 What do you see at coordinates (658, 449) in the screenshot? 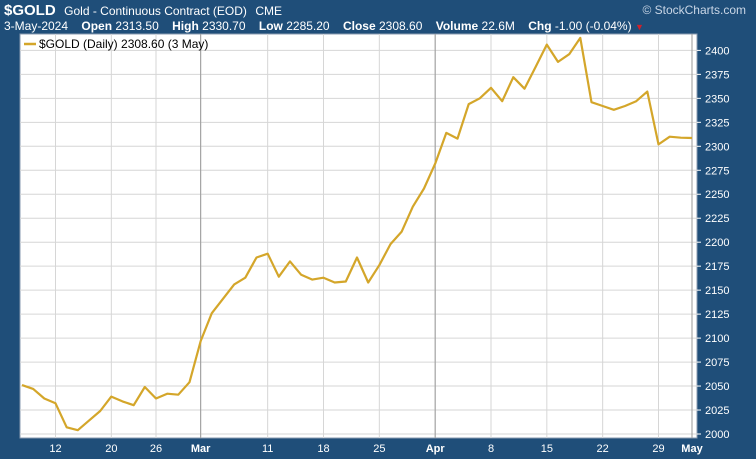
I see `x-tick-label: 29` at bounding box center [658, 449].